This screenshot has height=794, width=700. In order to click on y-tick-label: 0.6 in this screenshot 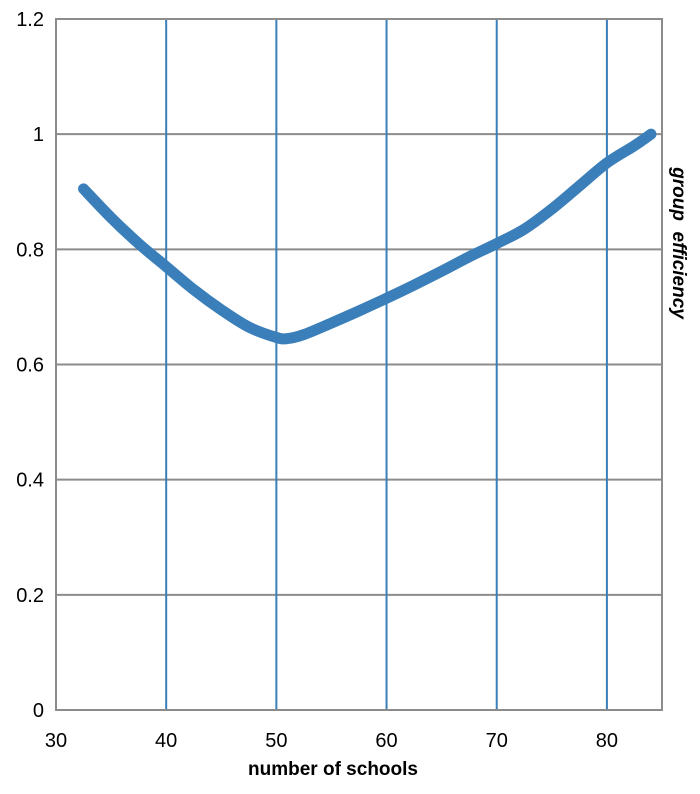, I will do `click(30, 366)`.